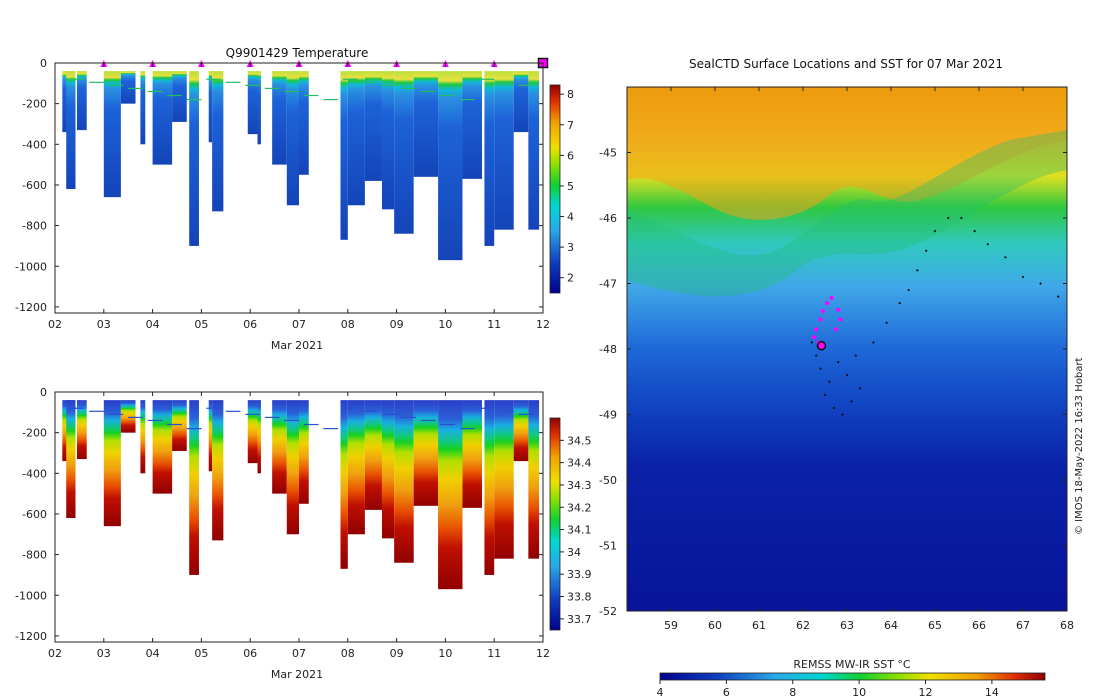  What do you see at coordinates (579, 463) in the screenshot?
I see `colorbar-tick-label: 34.4` at bounding box center [579, 463].